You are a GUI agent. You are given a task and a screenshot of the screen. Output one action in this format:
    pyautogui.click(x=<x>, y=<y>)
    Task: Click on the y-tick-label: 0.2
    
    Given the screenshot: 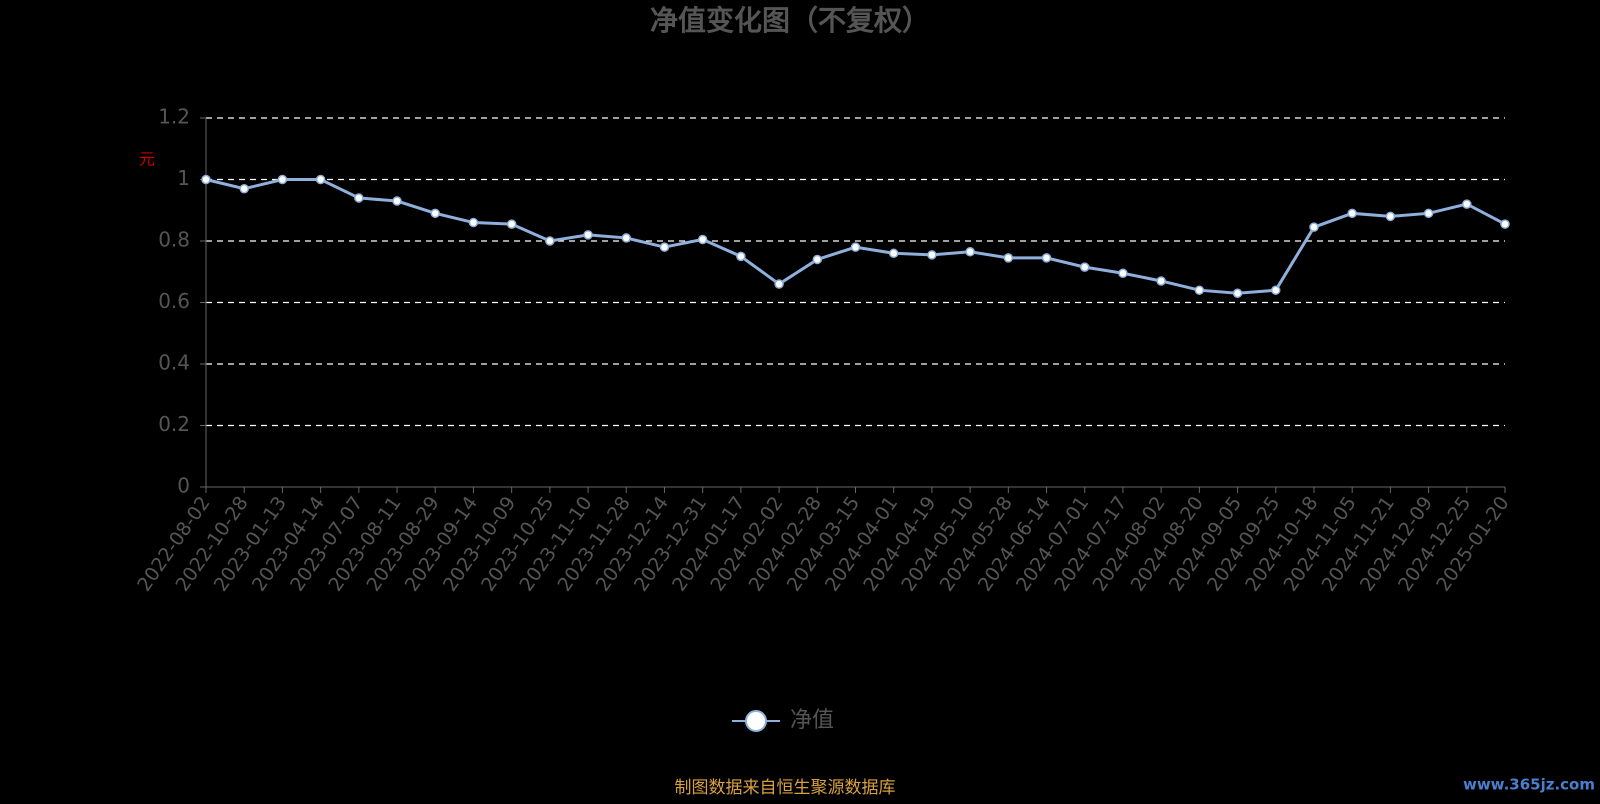 What is the action you would take?
    pyautogui.click(x=174, y=424)
    